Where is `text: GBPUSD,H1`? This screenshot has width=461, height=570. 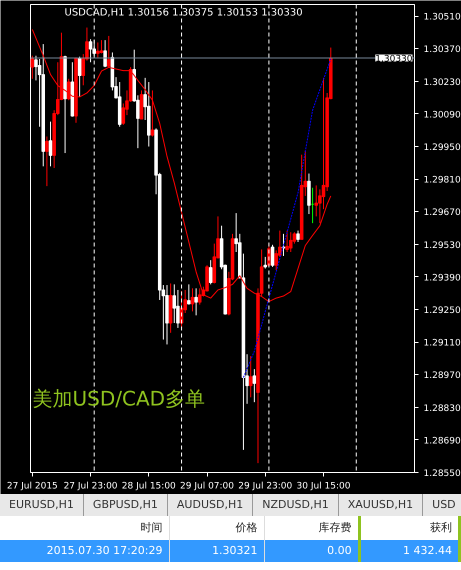
text: GBPUSD,H1 is located at coordinates (126, 505).